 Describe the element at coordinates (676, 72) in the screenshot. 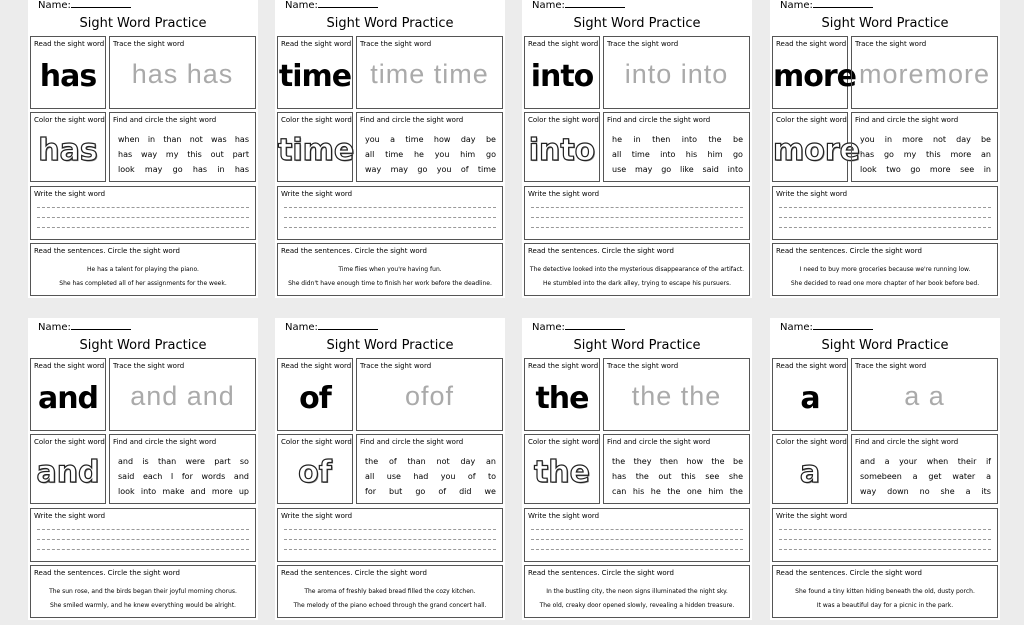

I see `trace-box: Trace the sight word into into` at that location.